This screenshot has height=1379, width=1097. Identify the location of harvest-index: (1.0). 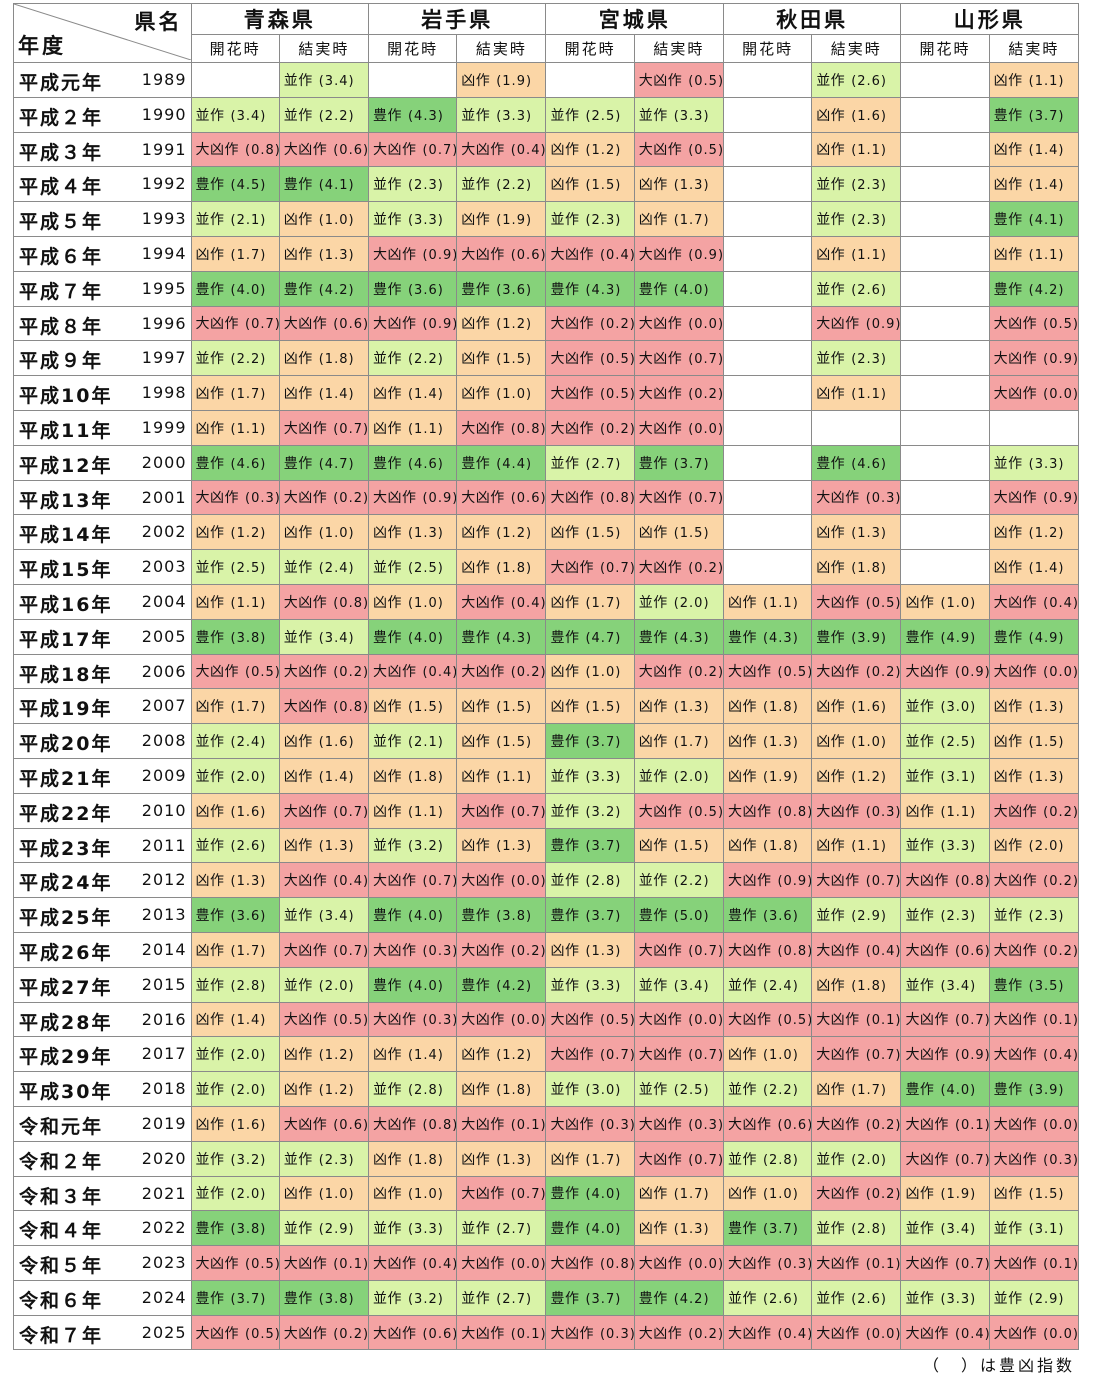
(958, 603).